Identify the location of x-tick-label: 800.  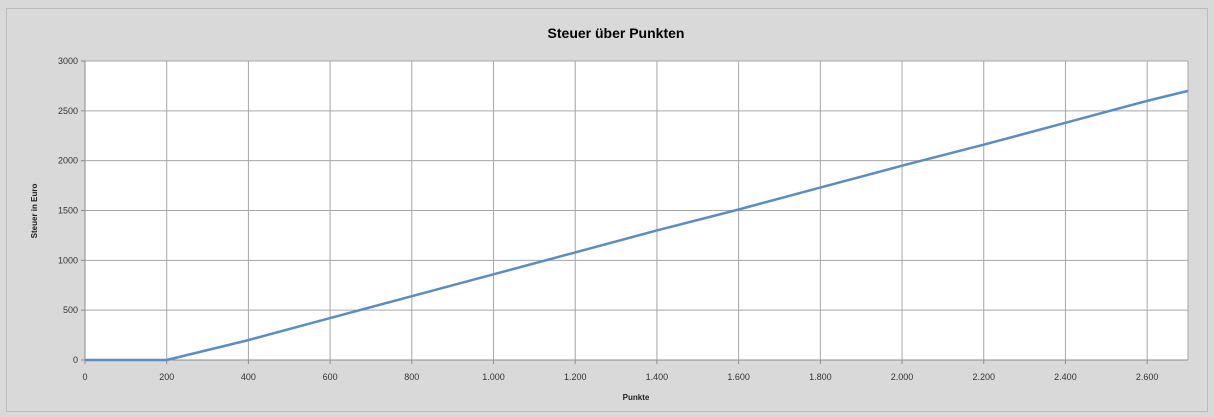
(411, 377).